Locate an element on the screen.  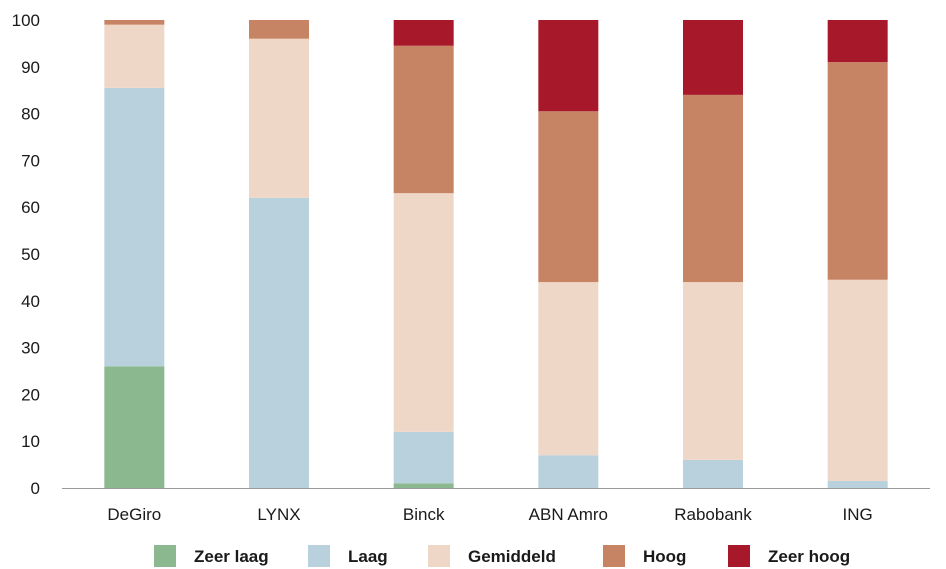
legend-label: Laag is located at coordinates (368, 556).